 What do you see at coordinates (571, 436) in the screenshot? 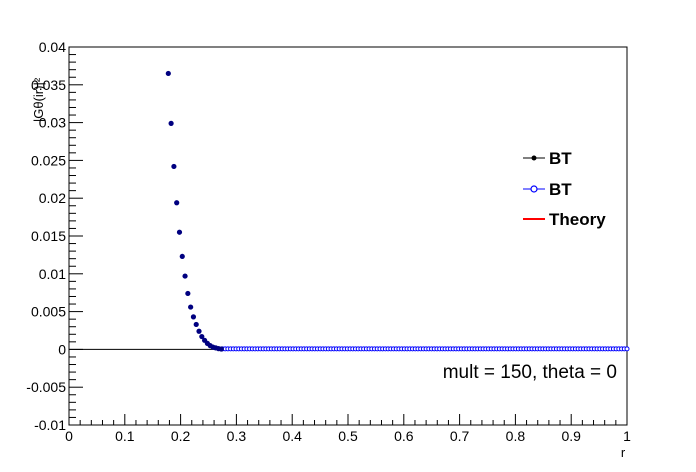
I see `x-tick-label: 0.9` at bounding box center [571, 436].